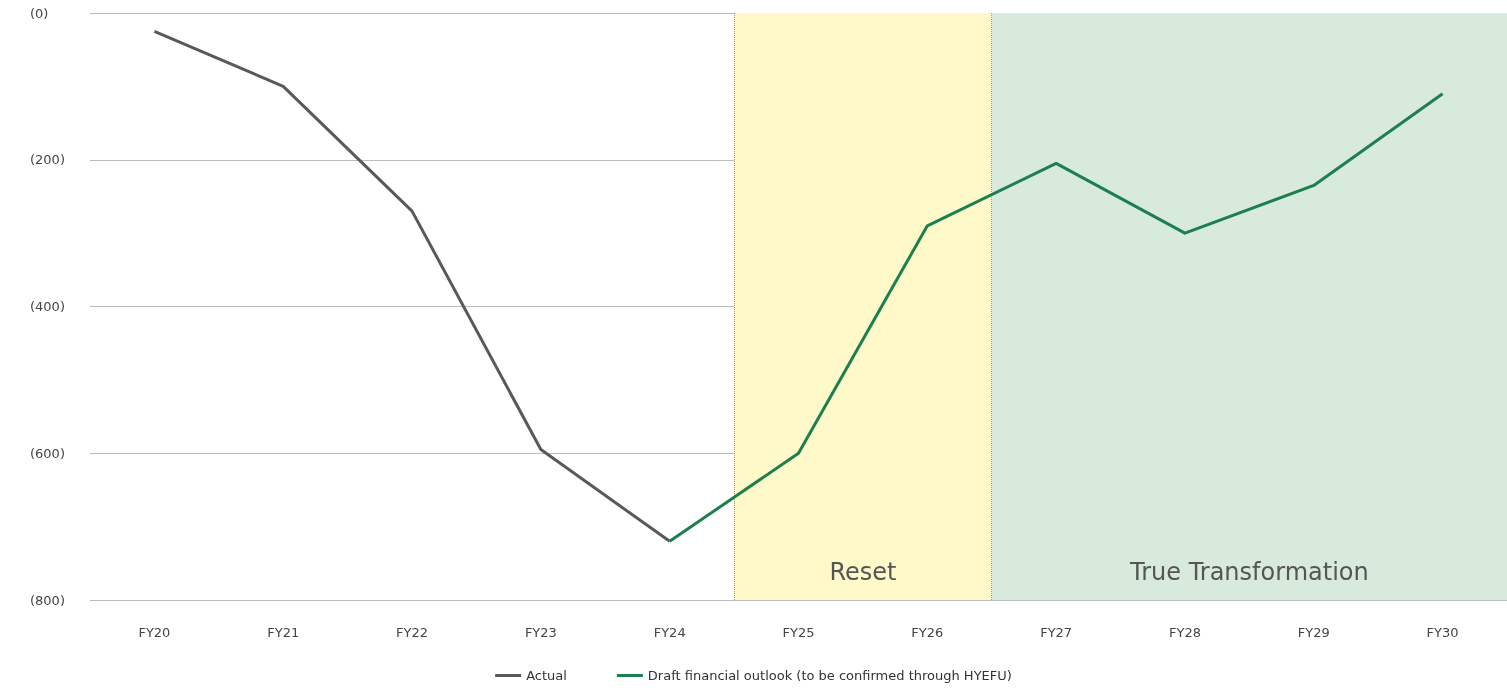 Image resolution: width=1507 pixels, height=697 pixels. I want to click on band-label: True Transformation, so click(1249, 572).